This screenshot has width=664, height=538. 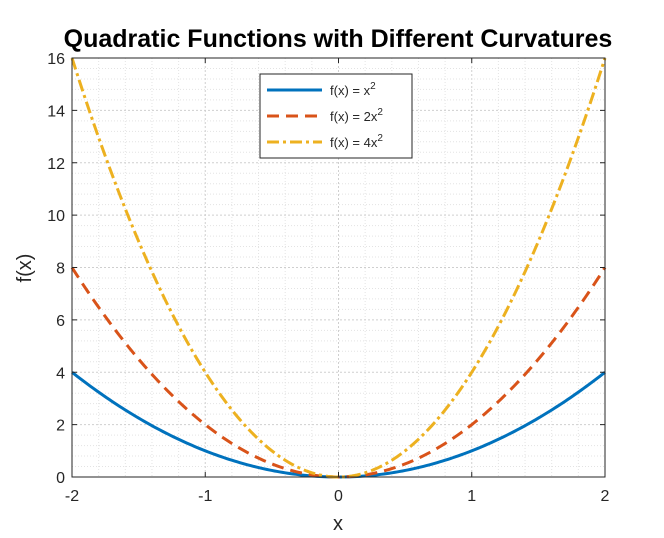 What do you see at coordinates (56, 59) in the screenshot?
I see `y-tick-label: 16` at bounding box center [56, 59].